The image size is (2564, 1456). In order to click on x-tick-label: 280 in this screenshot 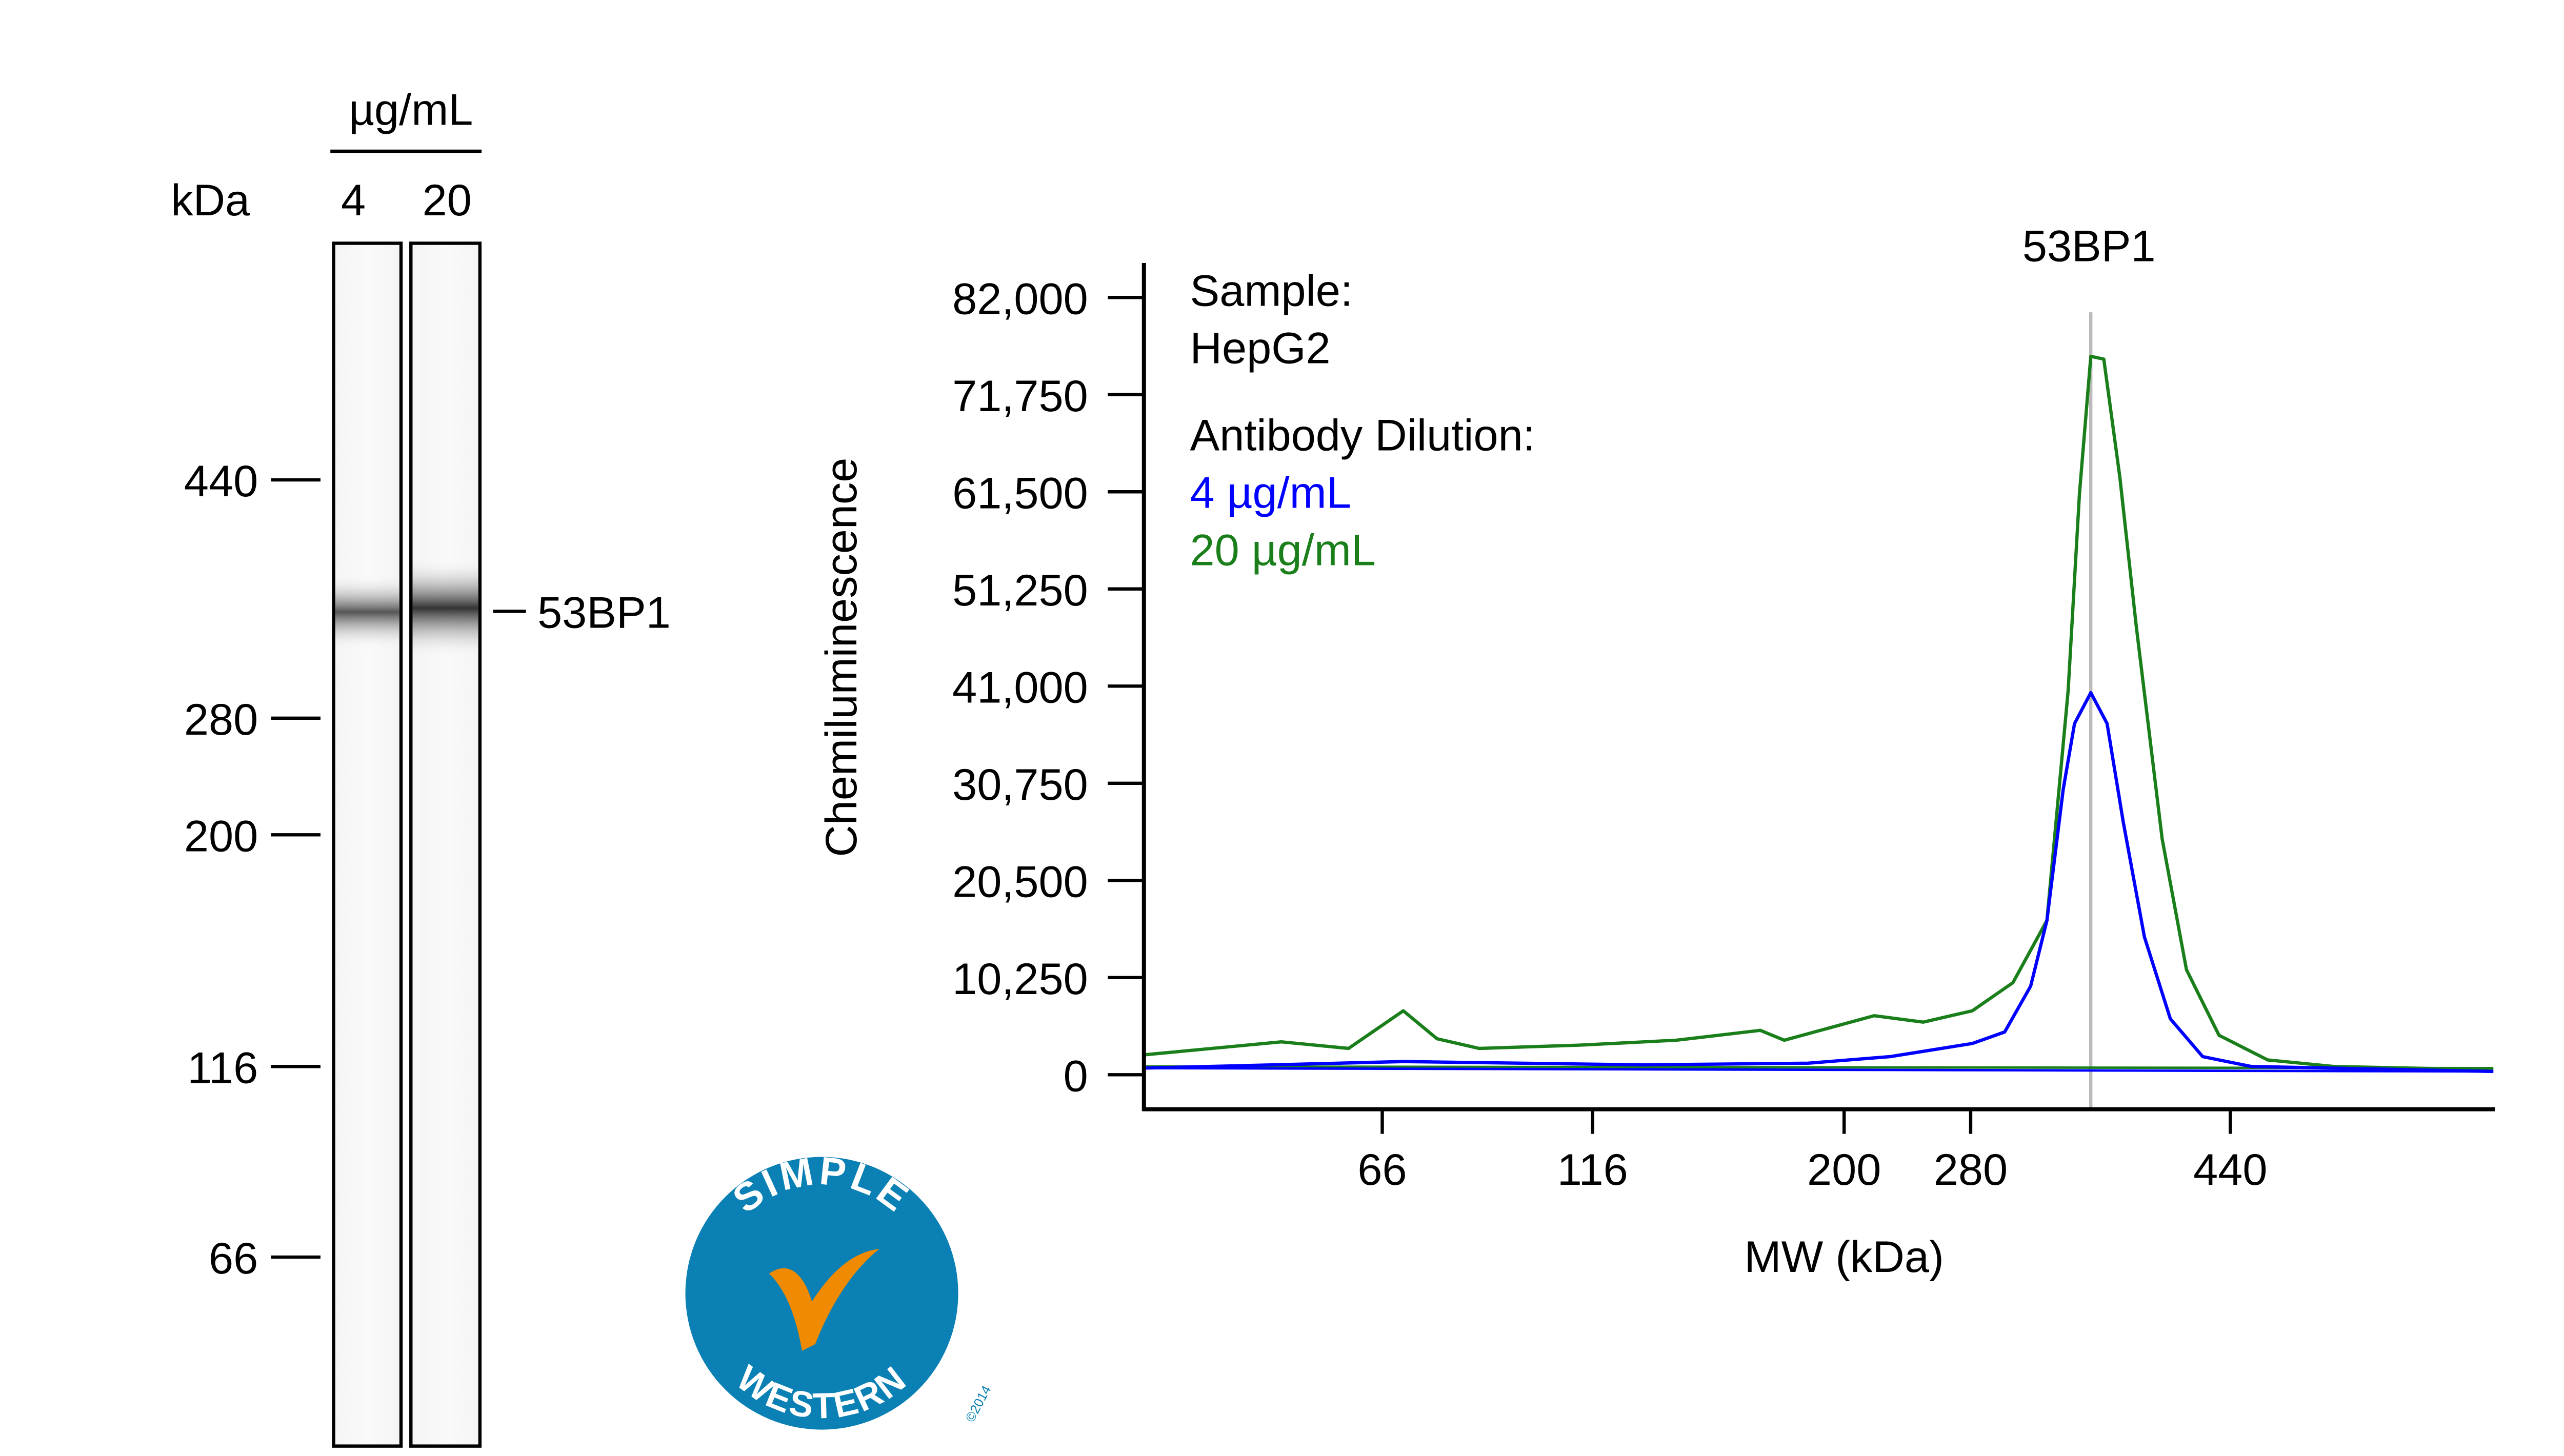, I will do `click(1971, 1170)`.